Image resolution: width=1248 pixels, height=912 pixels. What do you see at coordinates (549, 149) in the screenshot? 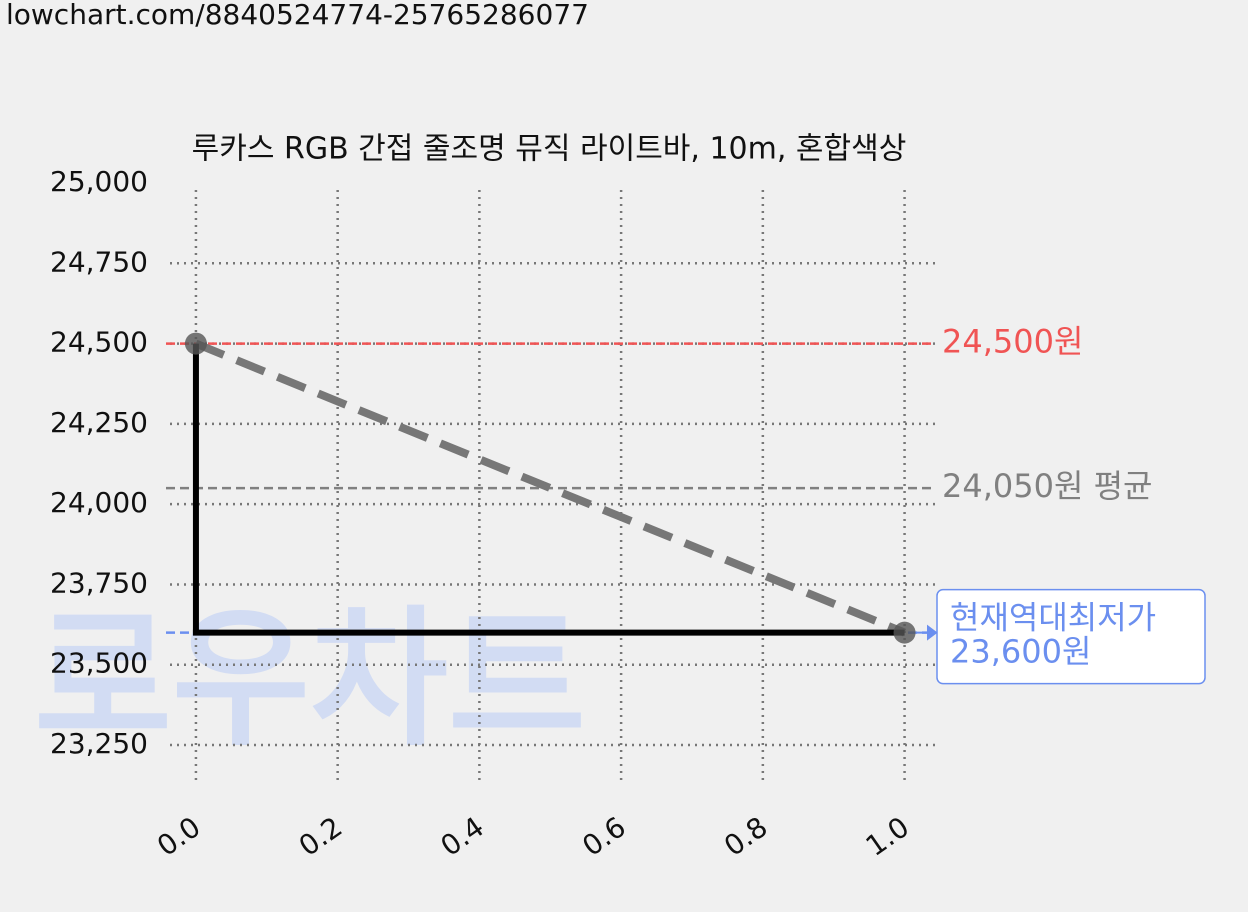
I see `chart-title: 루카스 RGB 간접 줄조명 뮤직 라이트바, 10m, 혼합색상` at bounding box center [549, 149].